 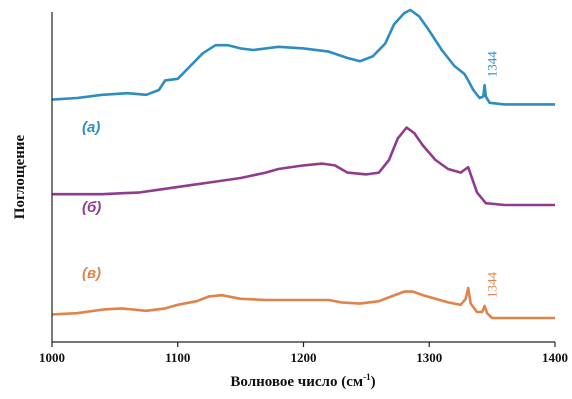 I want to click on x-tick-label-1000: 1000, so click(x=52, y=357).